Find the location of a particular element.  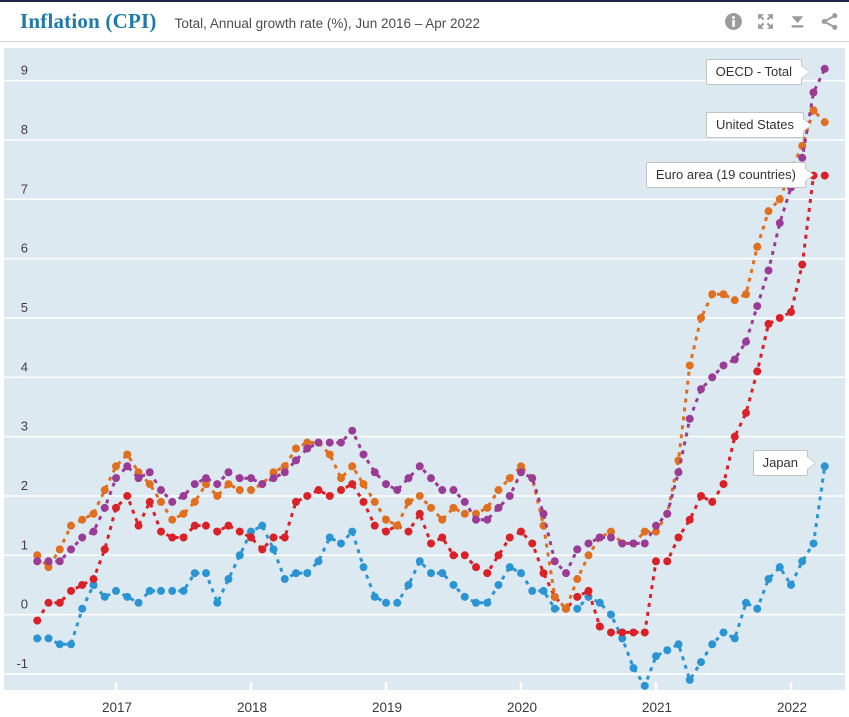

x-tick-label: 2022 is located at coordinates (792, 707).